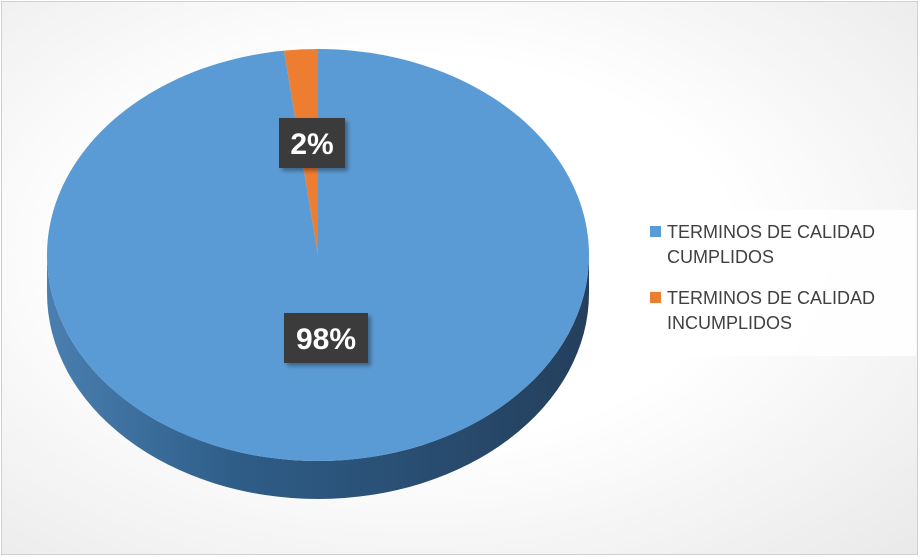  Describe the element at coordinates (771, 310) in the screenshot. I see `legend-label-incumplidos: TERMINOS DE CALIDAD INCUMPLIDOS` at that location.